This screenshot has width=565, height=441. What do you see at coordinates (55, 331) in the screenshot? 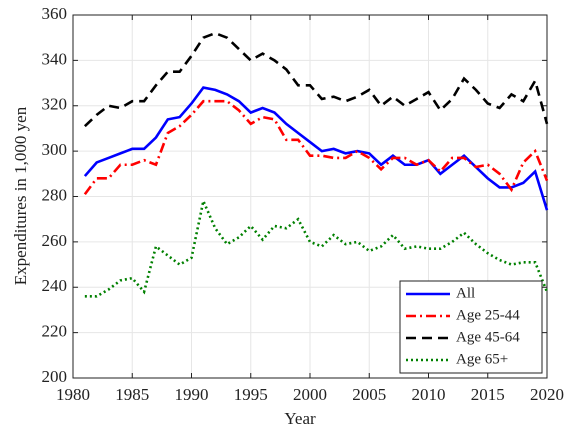
I see `y-tick-label: 220` at bounding box center [55, 331].